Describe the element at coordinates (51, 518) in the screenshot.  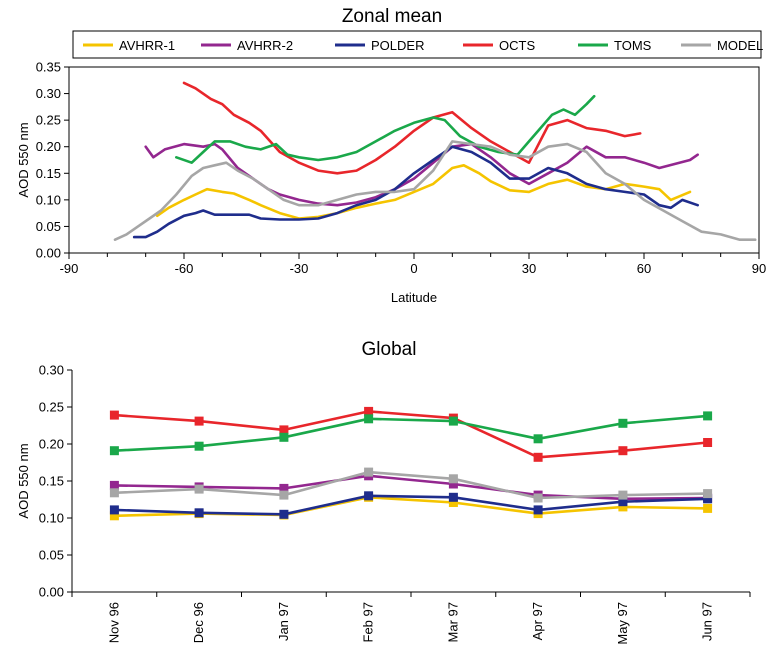
I see `global-y-tick-label: 0.10` at that location.